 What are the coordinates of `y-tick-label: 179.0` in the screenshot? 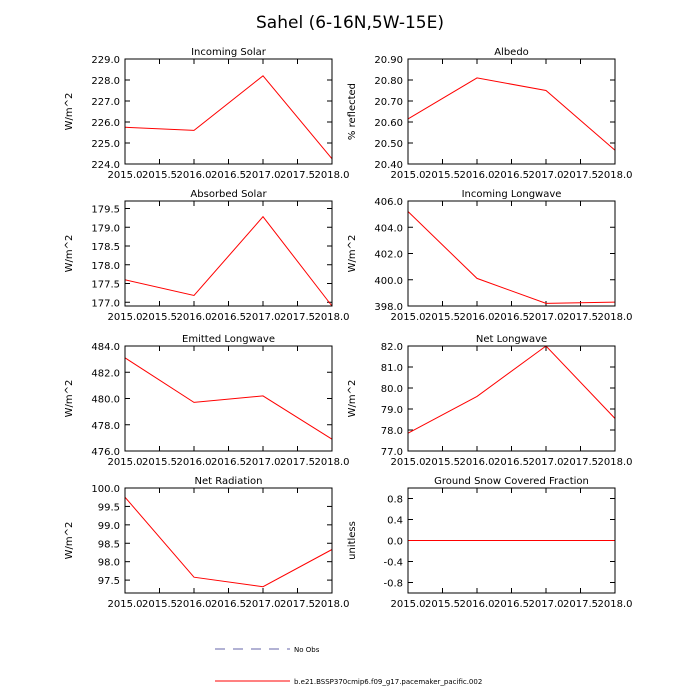 It's located at (105, 228).